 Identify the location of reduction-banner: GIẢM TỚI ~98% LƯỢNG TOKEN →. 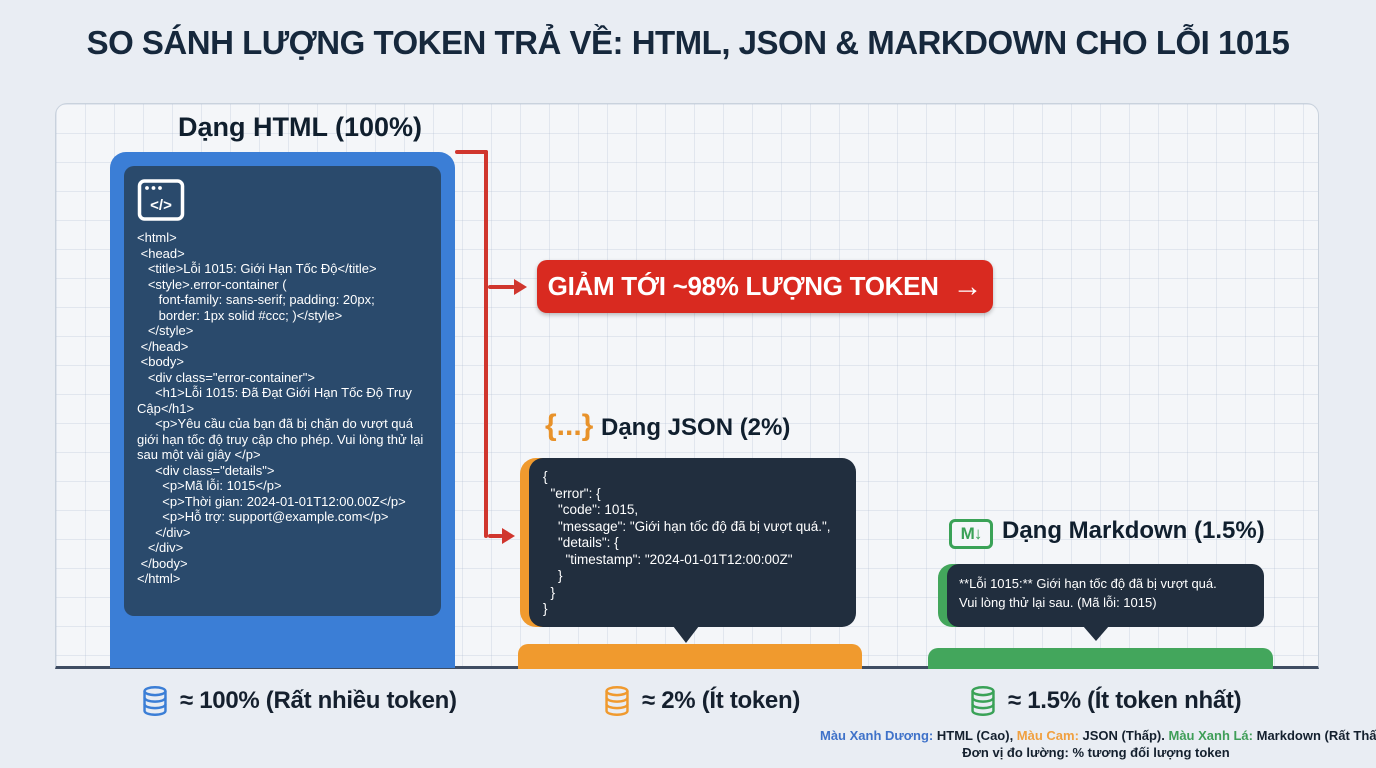
(765, 286).